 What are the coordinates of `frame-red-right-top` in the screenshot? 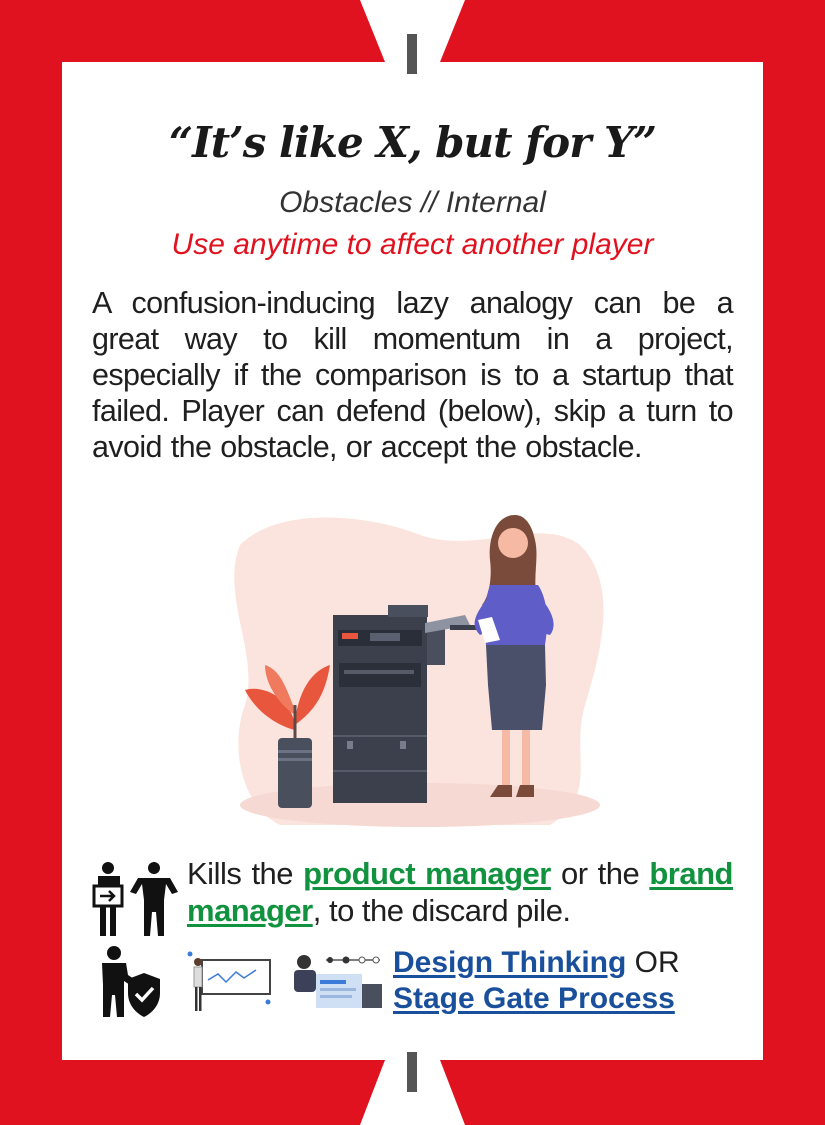 It's located at (632, 31).